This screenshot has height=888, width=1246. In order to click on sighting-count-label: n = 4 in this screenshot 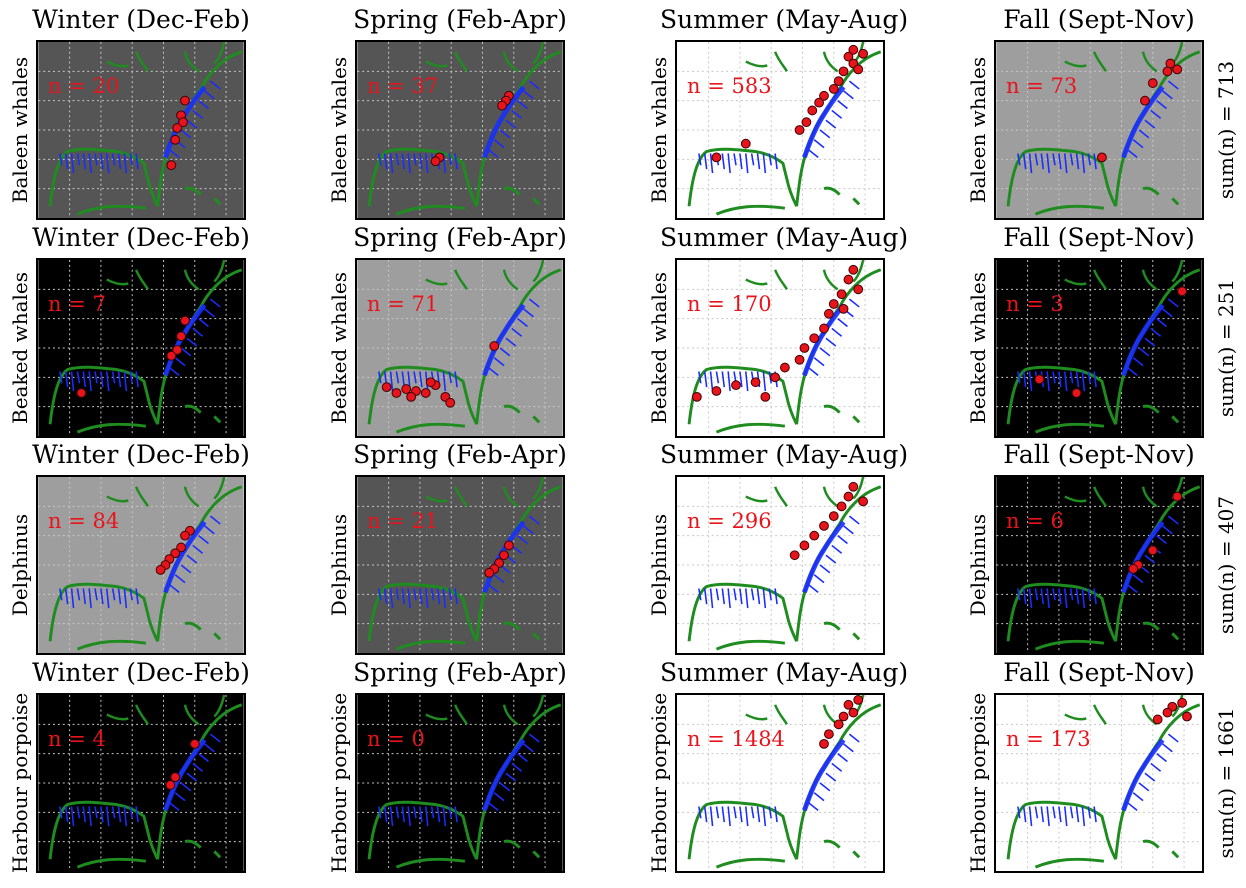, I will do `click(77, 739)`.